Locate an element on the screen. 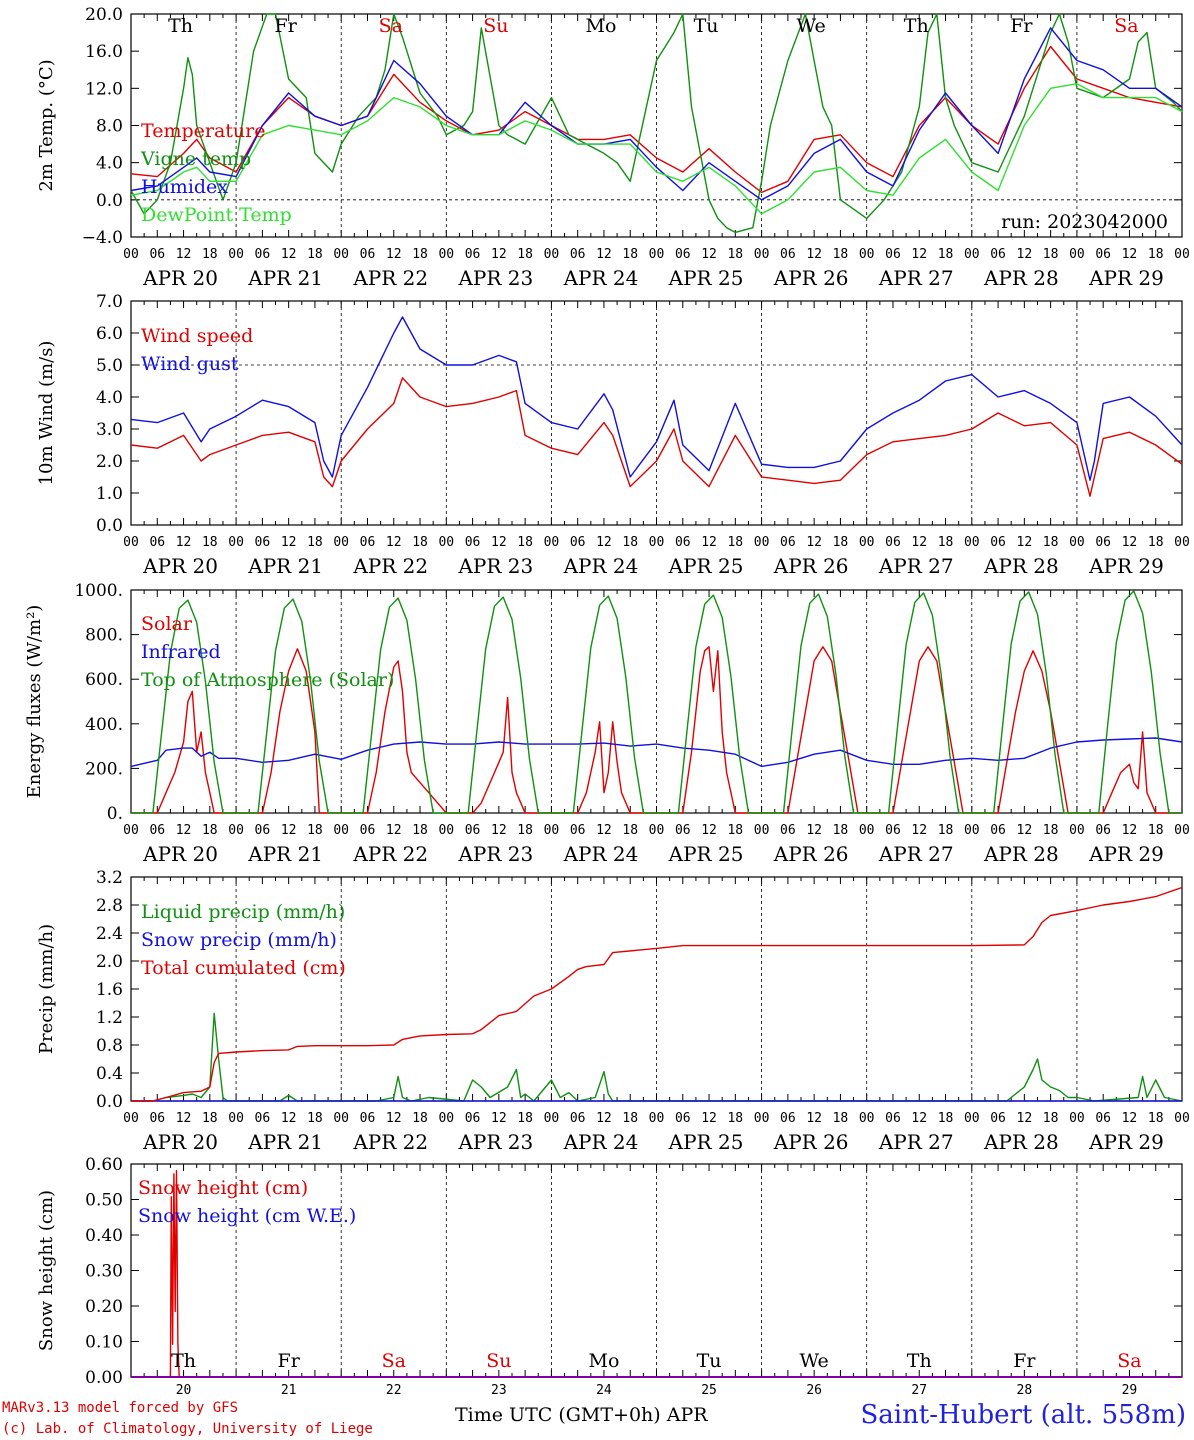 This screenshot has height=1440, width=1194. y-axis-title: Precip (mm/h) is located at coordinates (46, 989).